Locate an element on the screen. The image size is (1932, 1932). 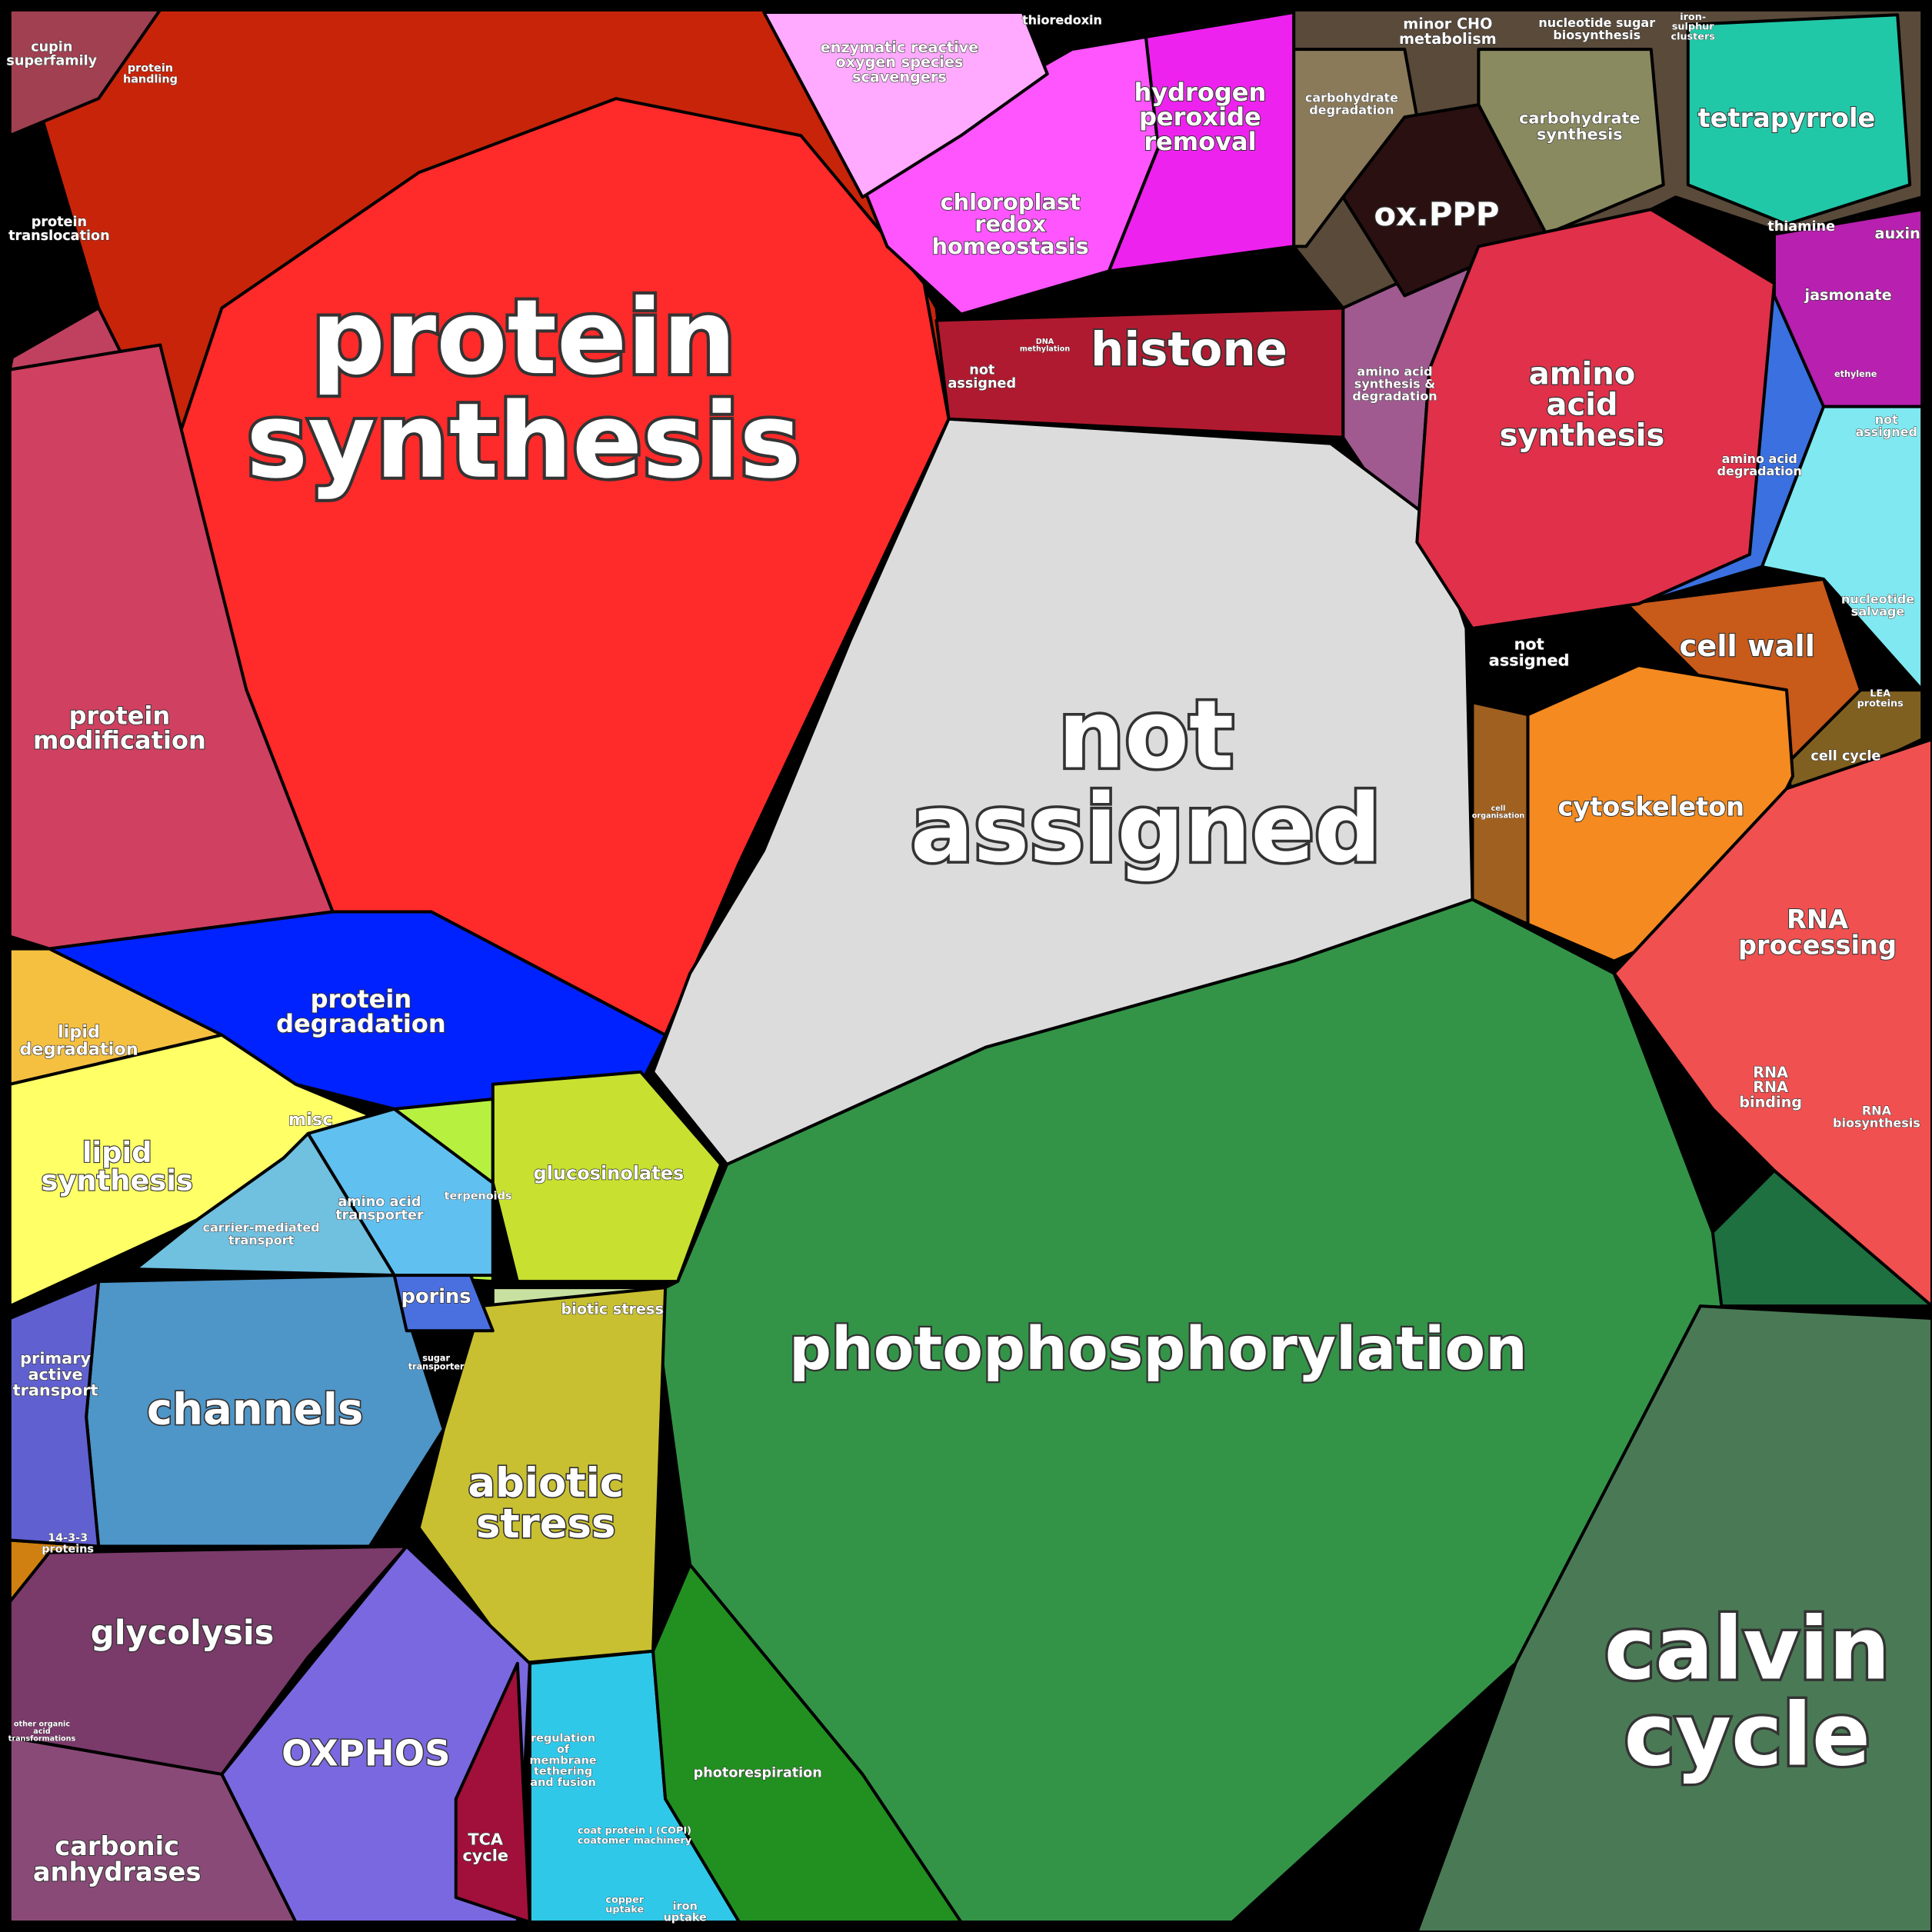
cell-label: misc is located at coordinates (310, 1120).